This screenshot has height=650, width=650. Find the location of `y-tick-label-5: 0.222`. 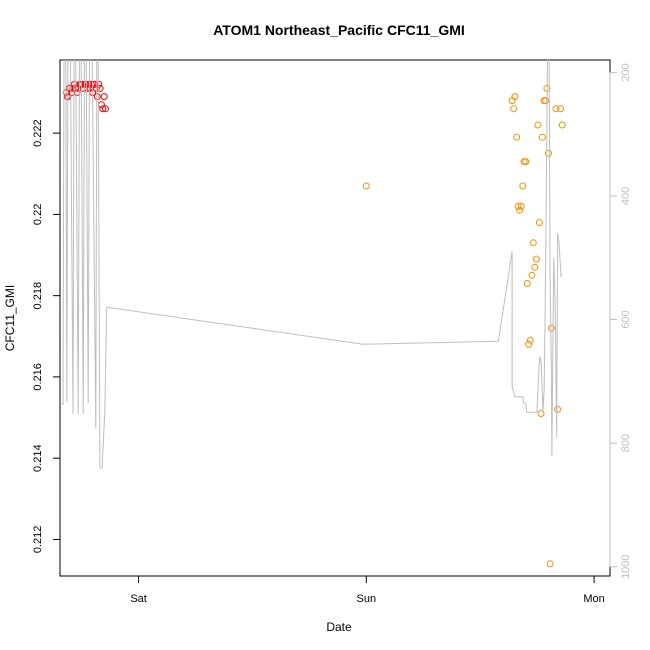

y-tick-label-5: 0.222 is located at coordinates (38, 133).